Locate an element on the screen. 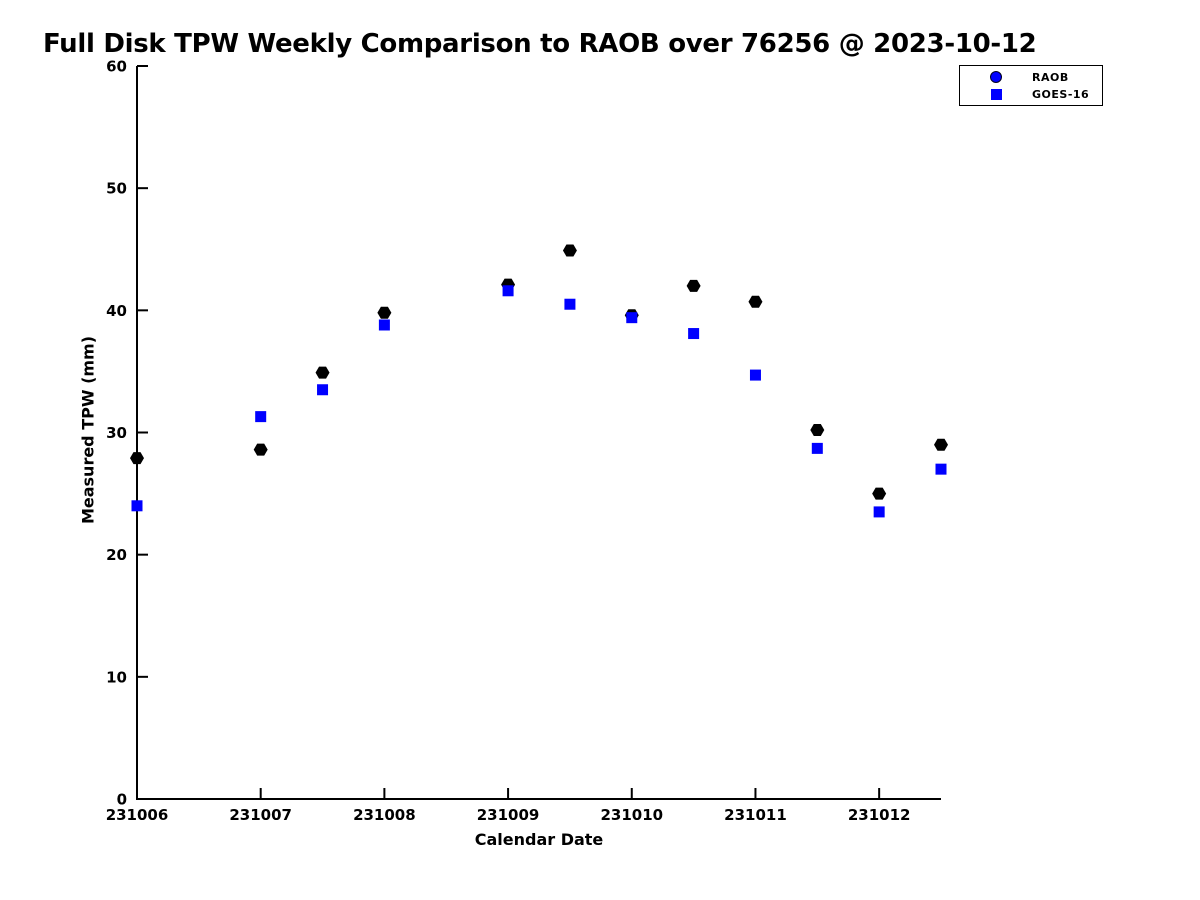  raob-circle-icon is located at coordinates (996, 77).